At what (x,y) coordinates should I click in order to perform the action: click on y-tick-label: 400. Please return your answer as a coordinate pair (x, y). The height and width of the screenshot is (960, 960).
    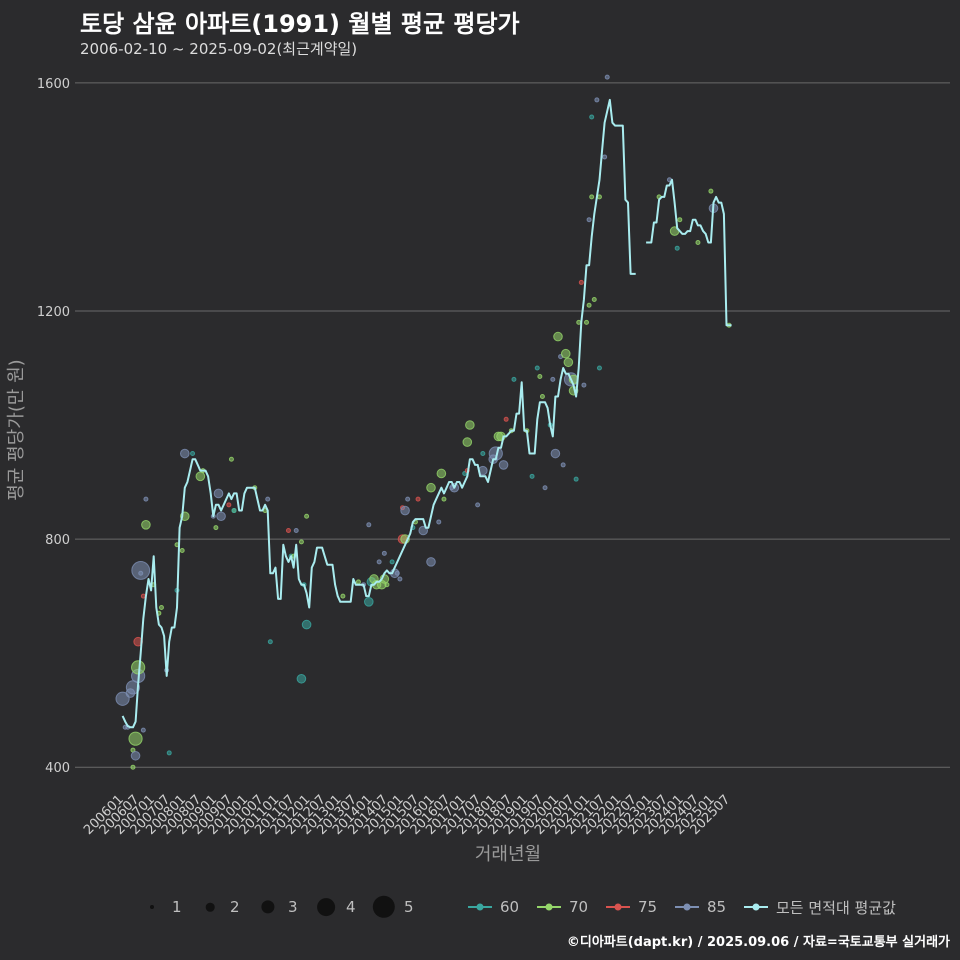
    Looking at the image, I should click on (57, 768).